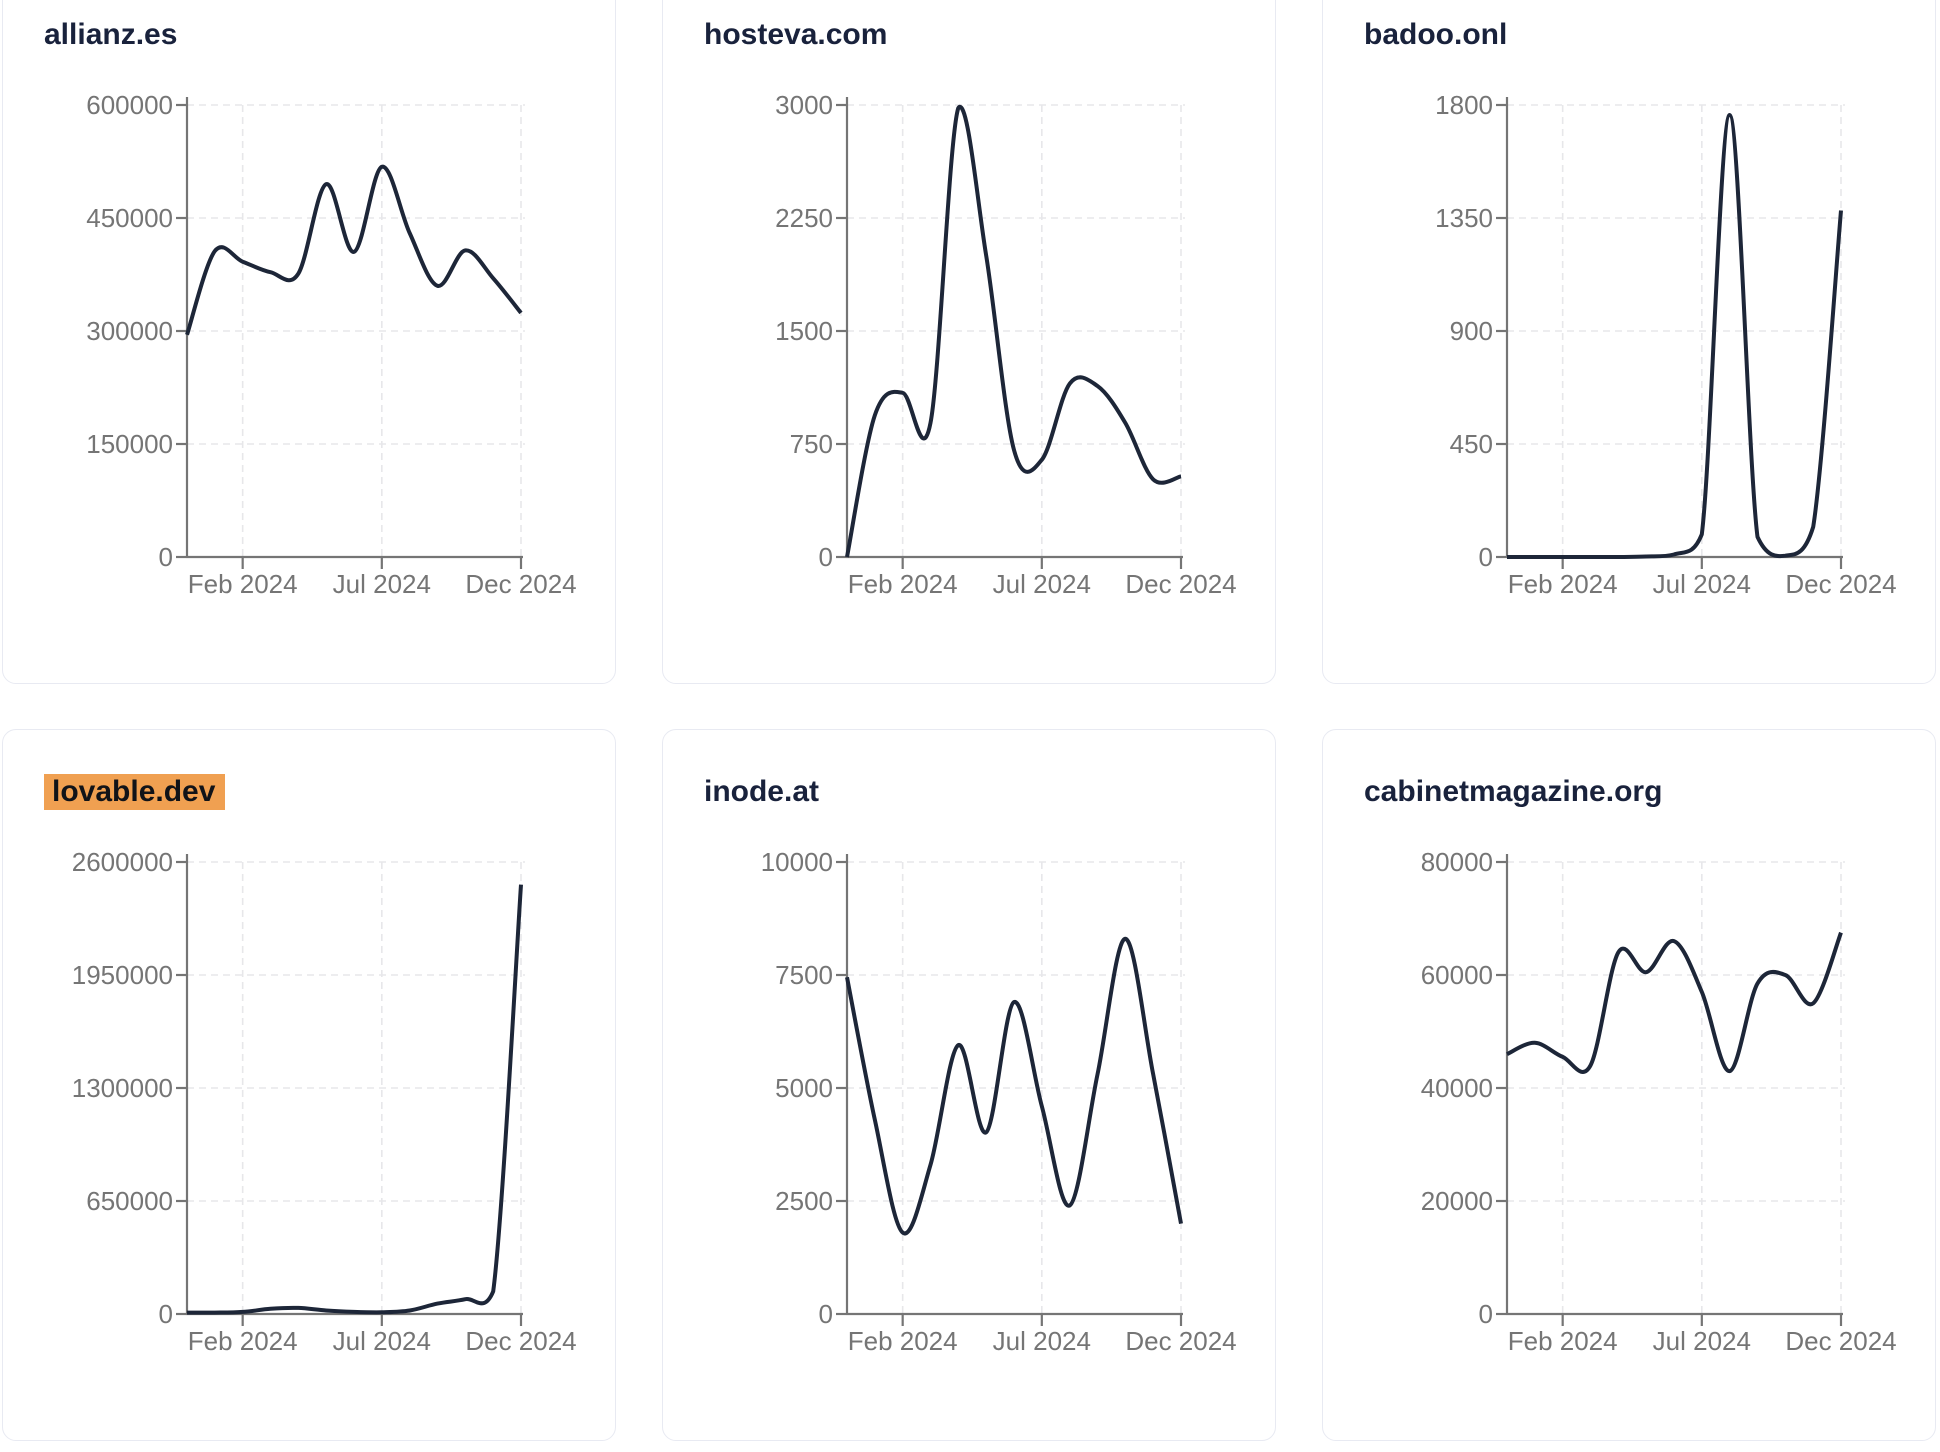  What do you see at coordinates (1457, 1201) in the screenshot?
I see `y-tick-label: 20000` at bounding box center [1457, 1201].